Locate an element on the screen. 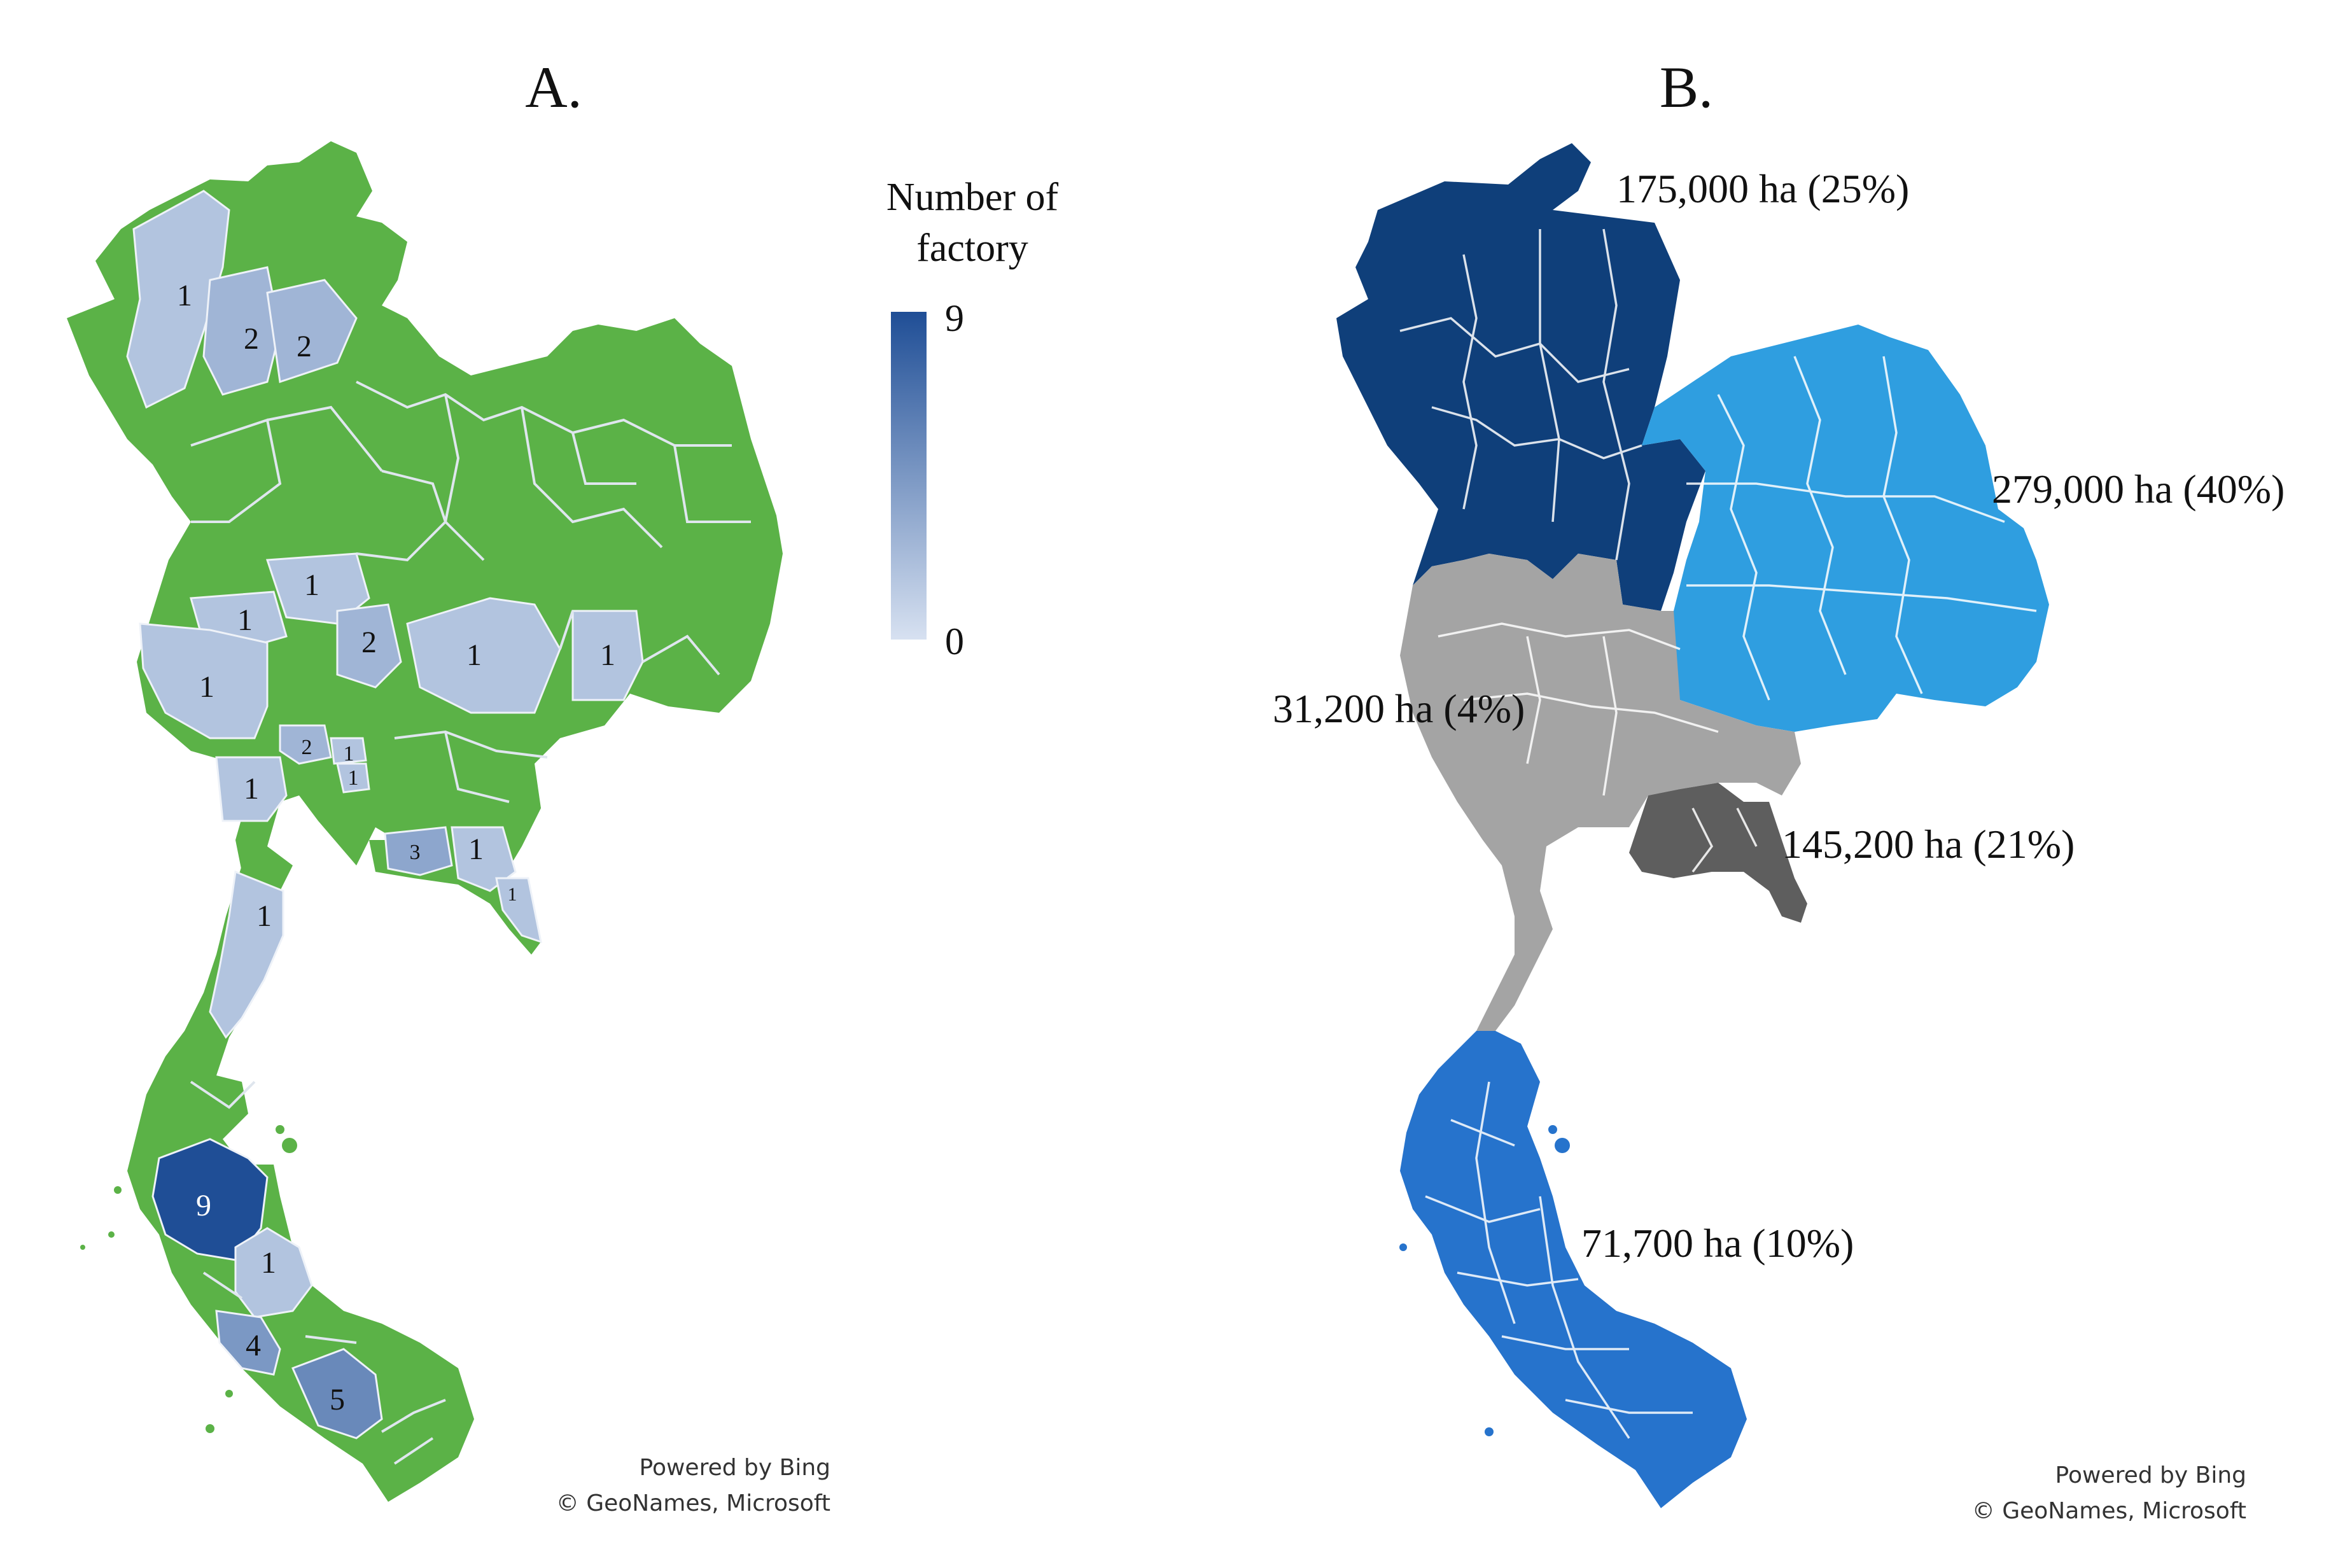  panel-a-title: A. is located at coordinates (553, 87).